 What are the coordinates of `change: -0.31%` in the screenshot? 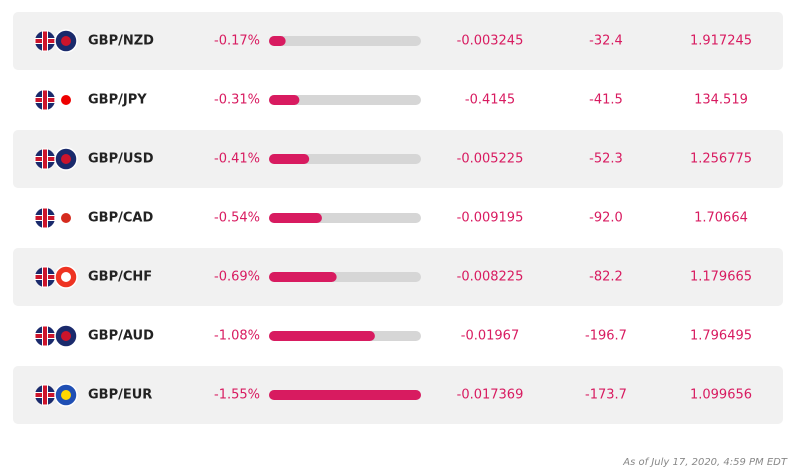 It's located at (237, 100).